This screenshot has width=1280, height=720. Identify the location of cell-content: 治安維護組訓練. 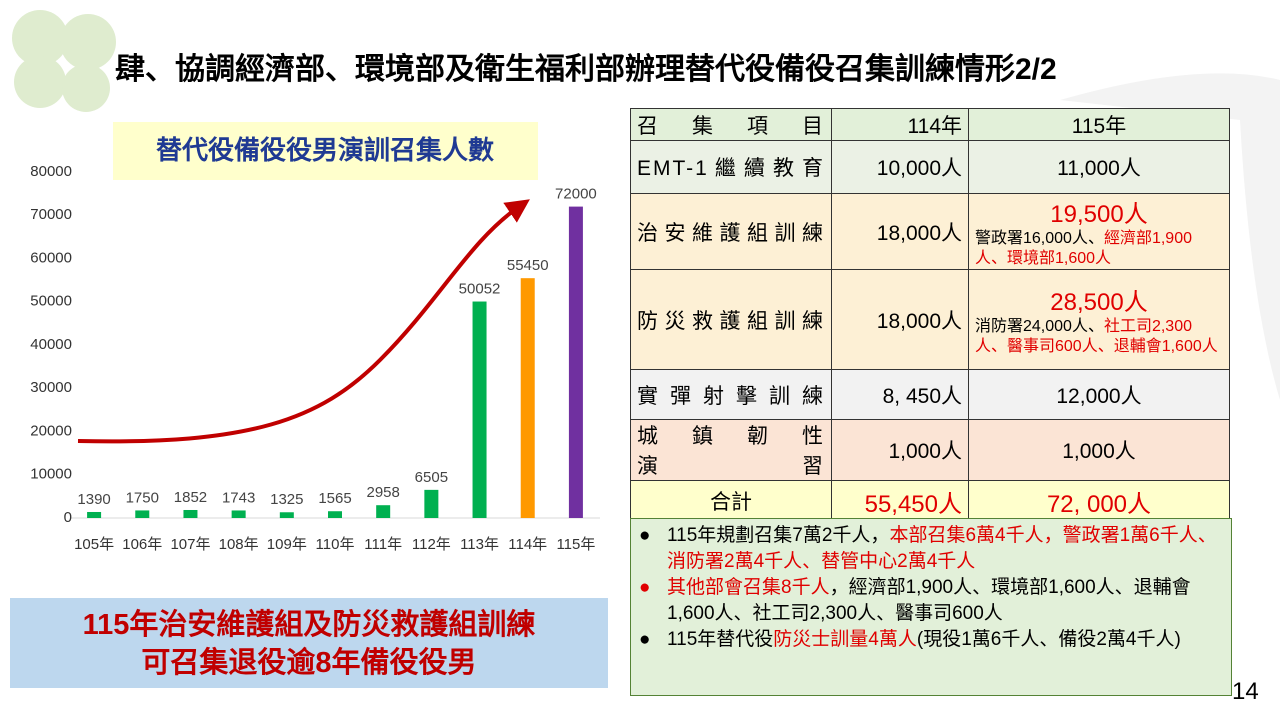
(731, 232).